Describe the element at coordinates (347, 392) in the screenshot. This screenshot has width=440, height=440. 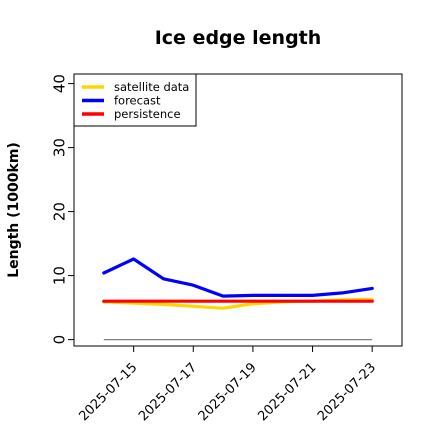
I see `x-tick-label: 2025-07-23` at that location.